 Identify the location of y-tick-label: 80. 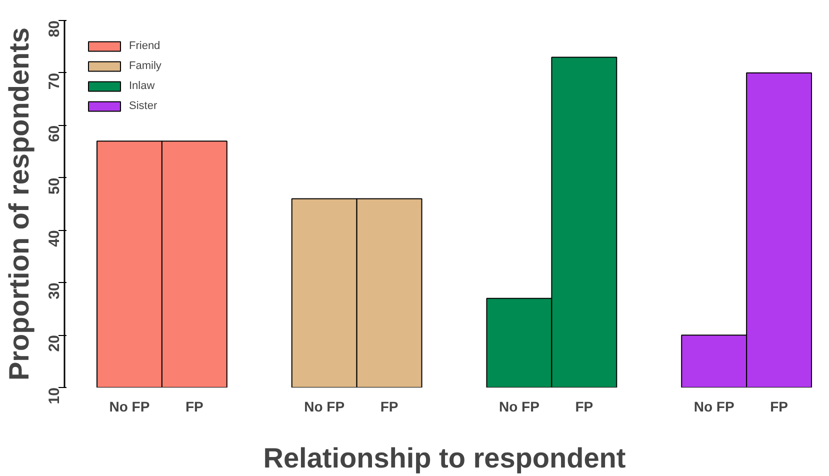
(54, 29).